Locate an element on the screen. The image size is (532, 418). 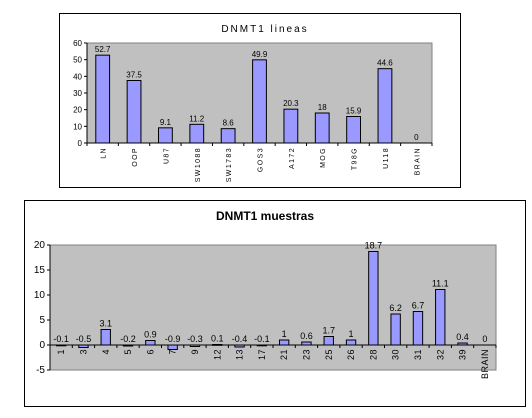
data-label: 3.1 is located at coordinates (105, 324).